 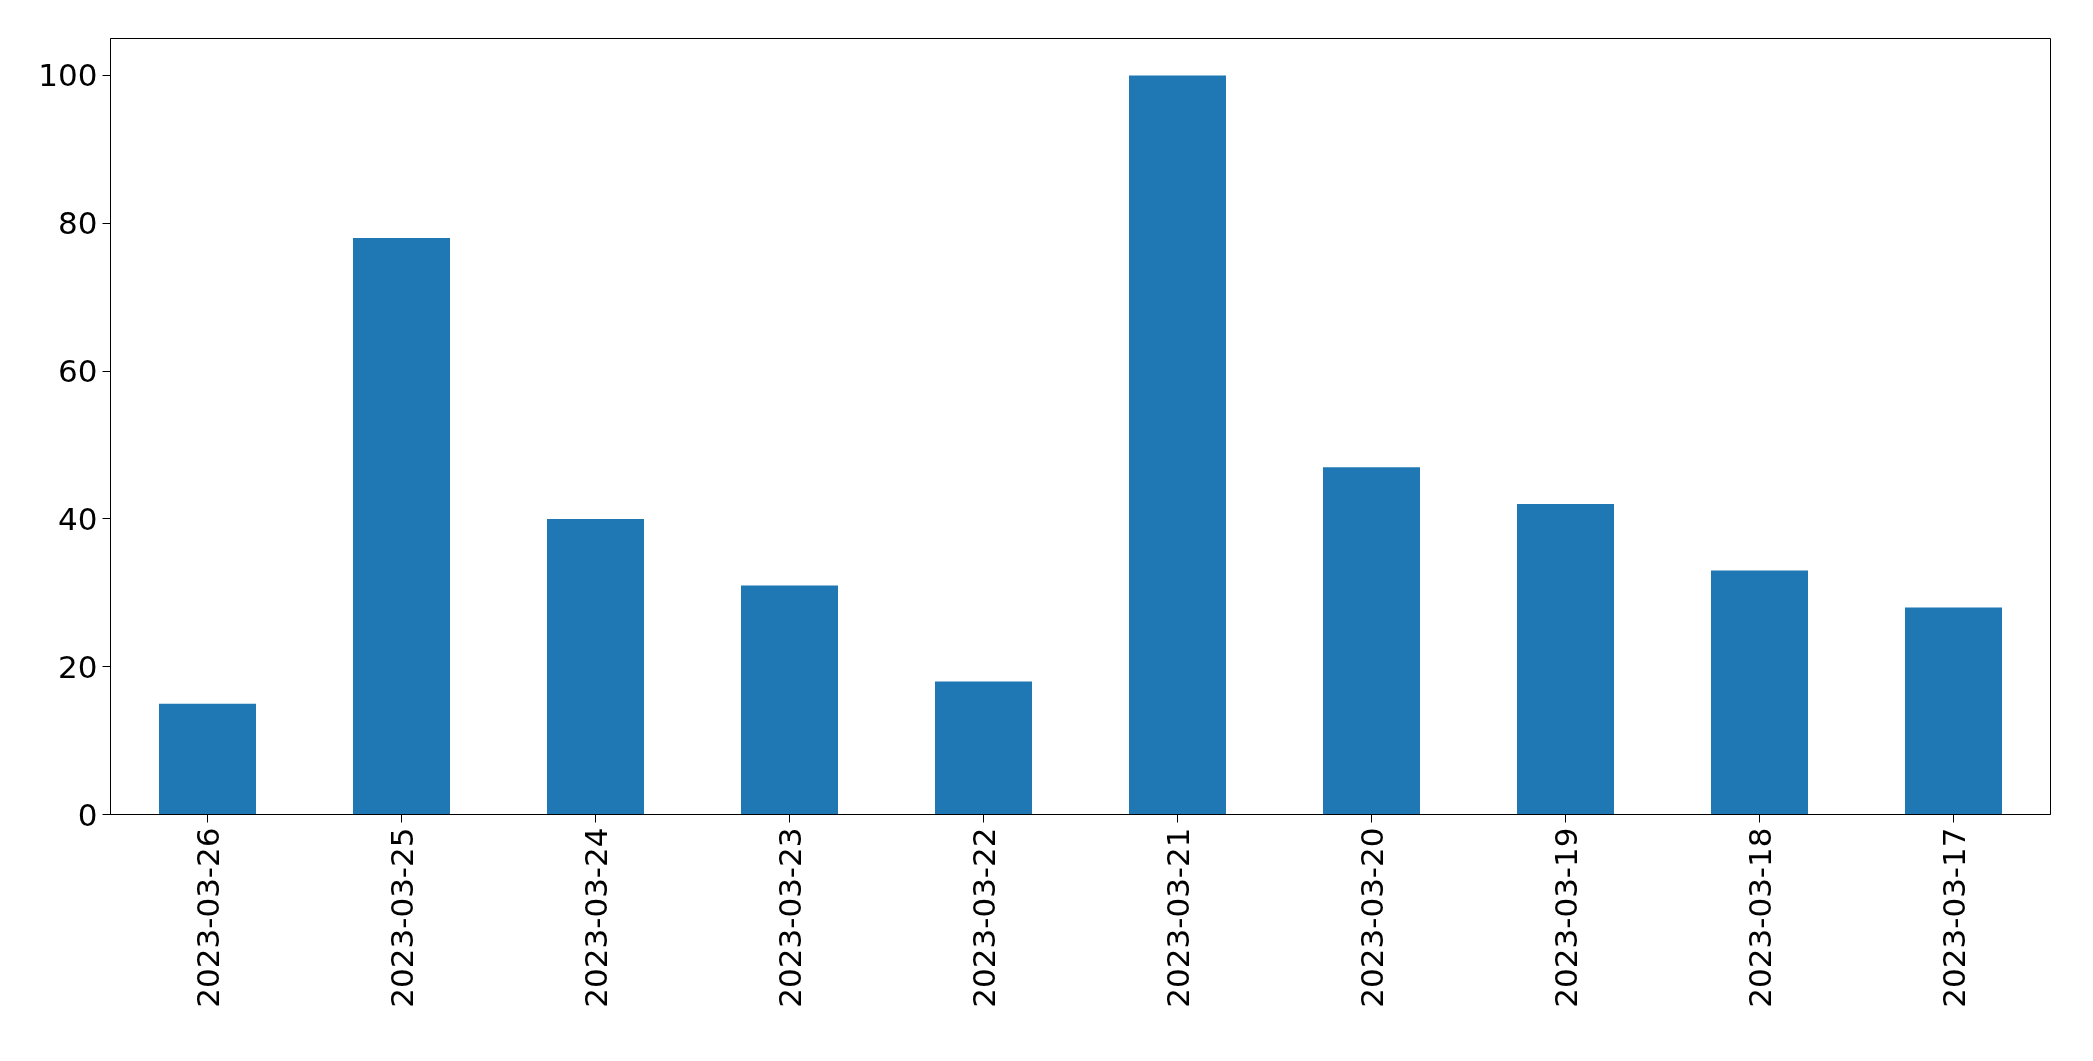 I want to click on y-tick-label: 40, so click(x=78, y=518).